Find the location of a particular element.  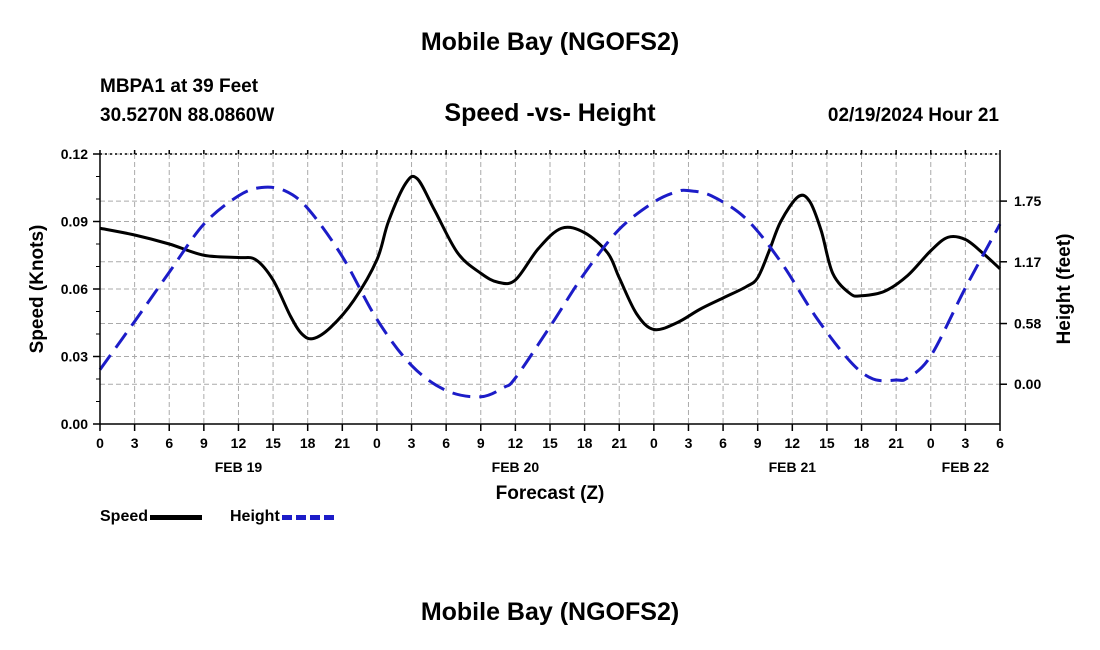

legend-height-swatch is located at coordinates (307, 517).